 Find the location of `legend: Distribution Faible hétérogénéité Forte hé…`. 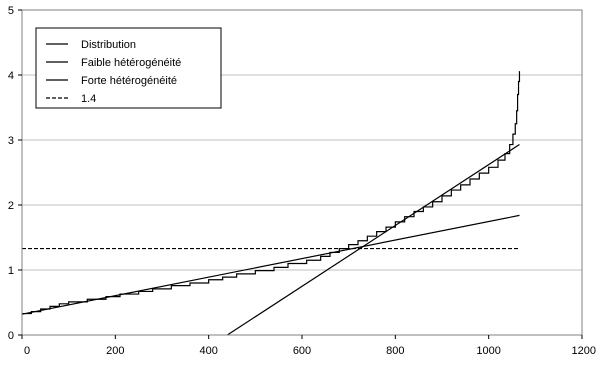

legend: Distribution Faible hétérogénéité Forte hé… is located at coordinates (128, 68).